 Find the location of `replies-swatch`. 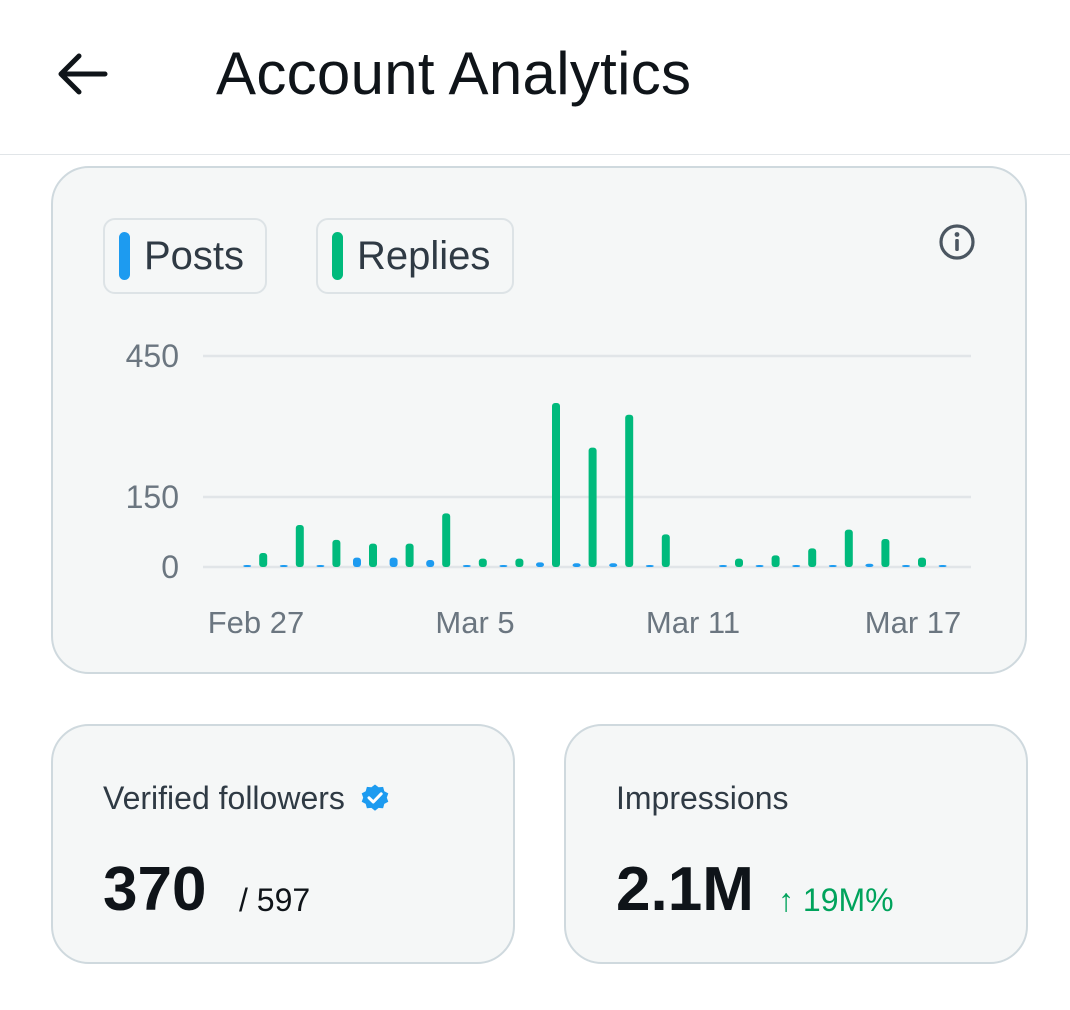

replies-swatch is located at coordinates (337, 256).